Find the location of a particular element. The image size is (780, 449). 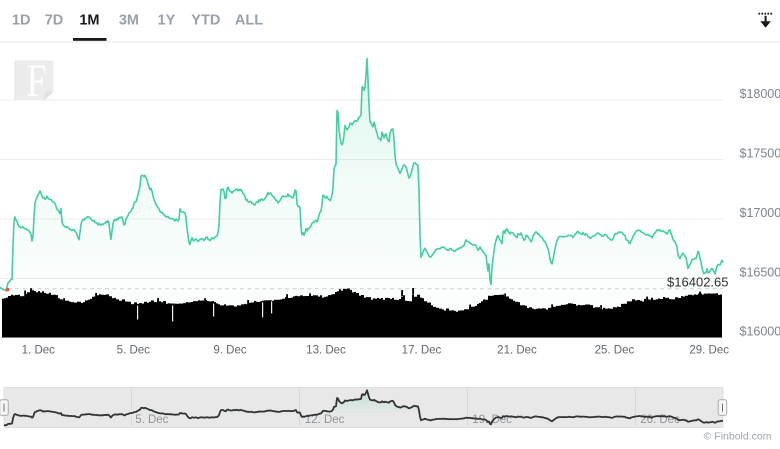

svg-text: $16402.65 is located at coordinates (697, 282).